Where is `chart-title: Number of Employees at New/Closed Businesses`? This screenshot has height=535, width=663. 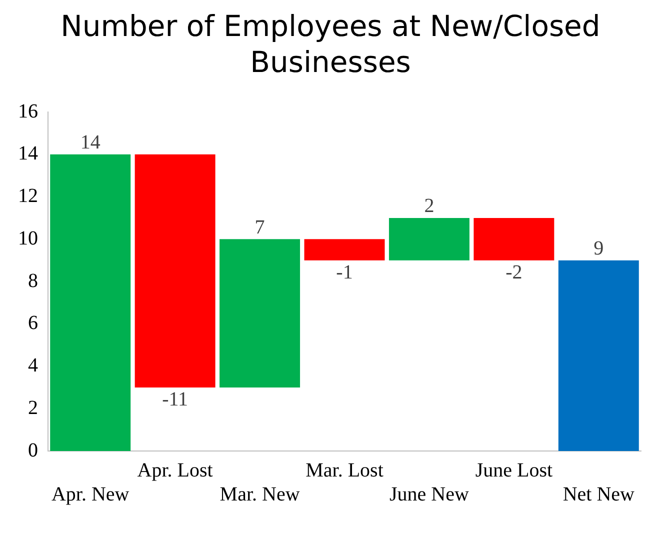
chart-title: Number of Employees at New/Closed Businesses is located at coordinates (331, 44).